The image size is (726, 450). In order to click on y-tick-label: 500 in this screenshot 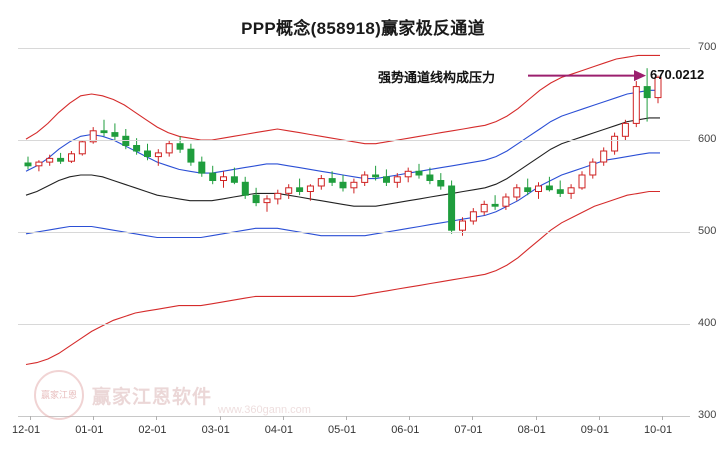, I will do `click(707, 231)`.